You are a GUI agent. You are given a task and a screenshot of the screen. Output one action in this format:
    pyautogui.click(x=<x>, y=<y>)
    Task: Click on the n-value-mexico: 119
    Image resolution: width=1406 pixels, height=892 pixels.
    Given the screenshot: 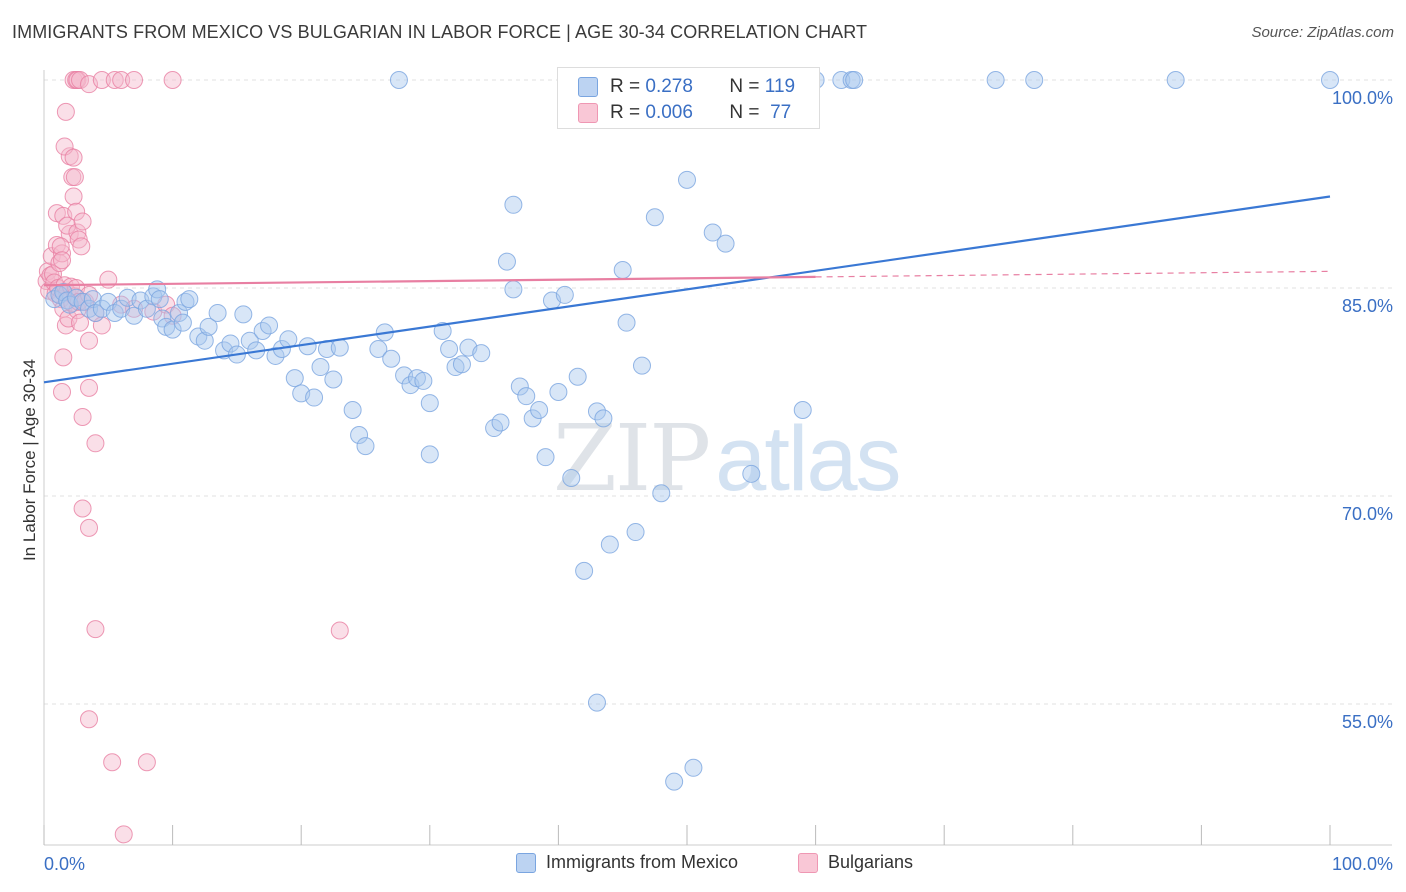 What is the action you would take?
    pyautogui.click(x=780, y=86)
    